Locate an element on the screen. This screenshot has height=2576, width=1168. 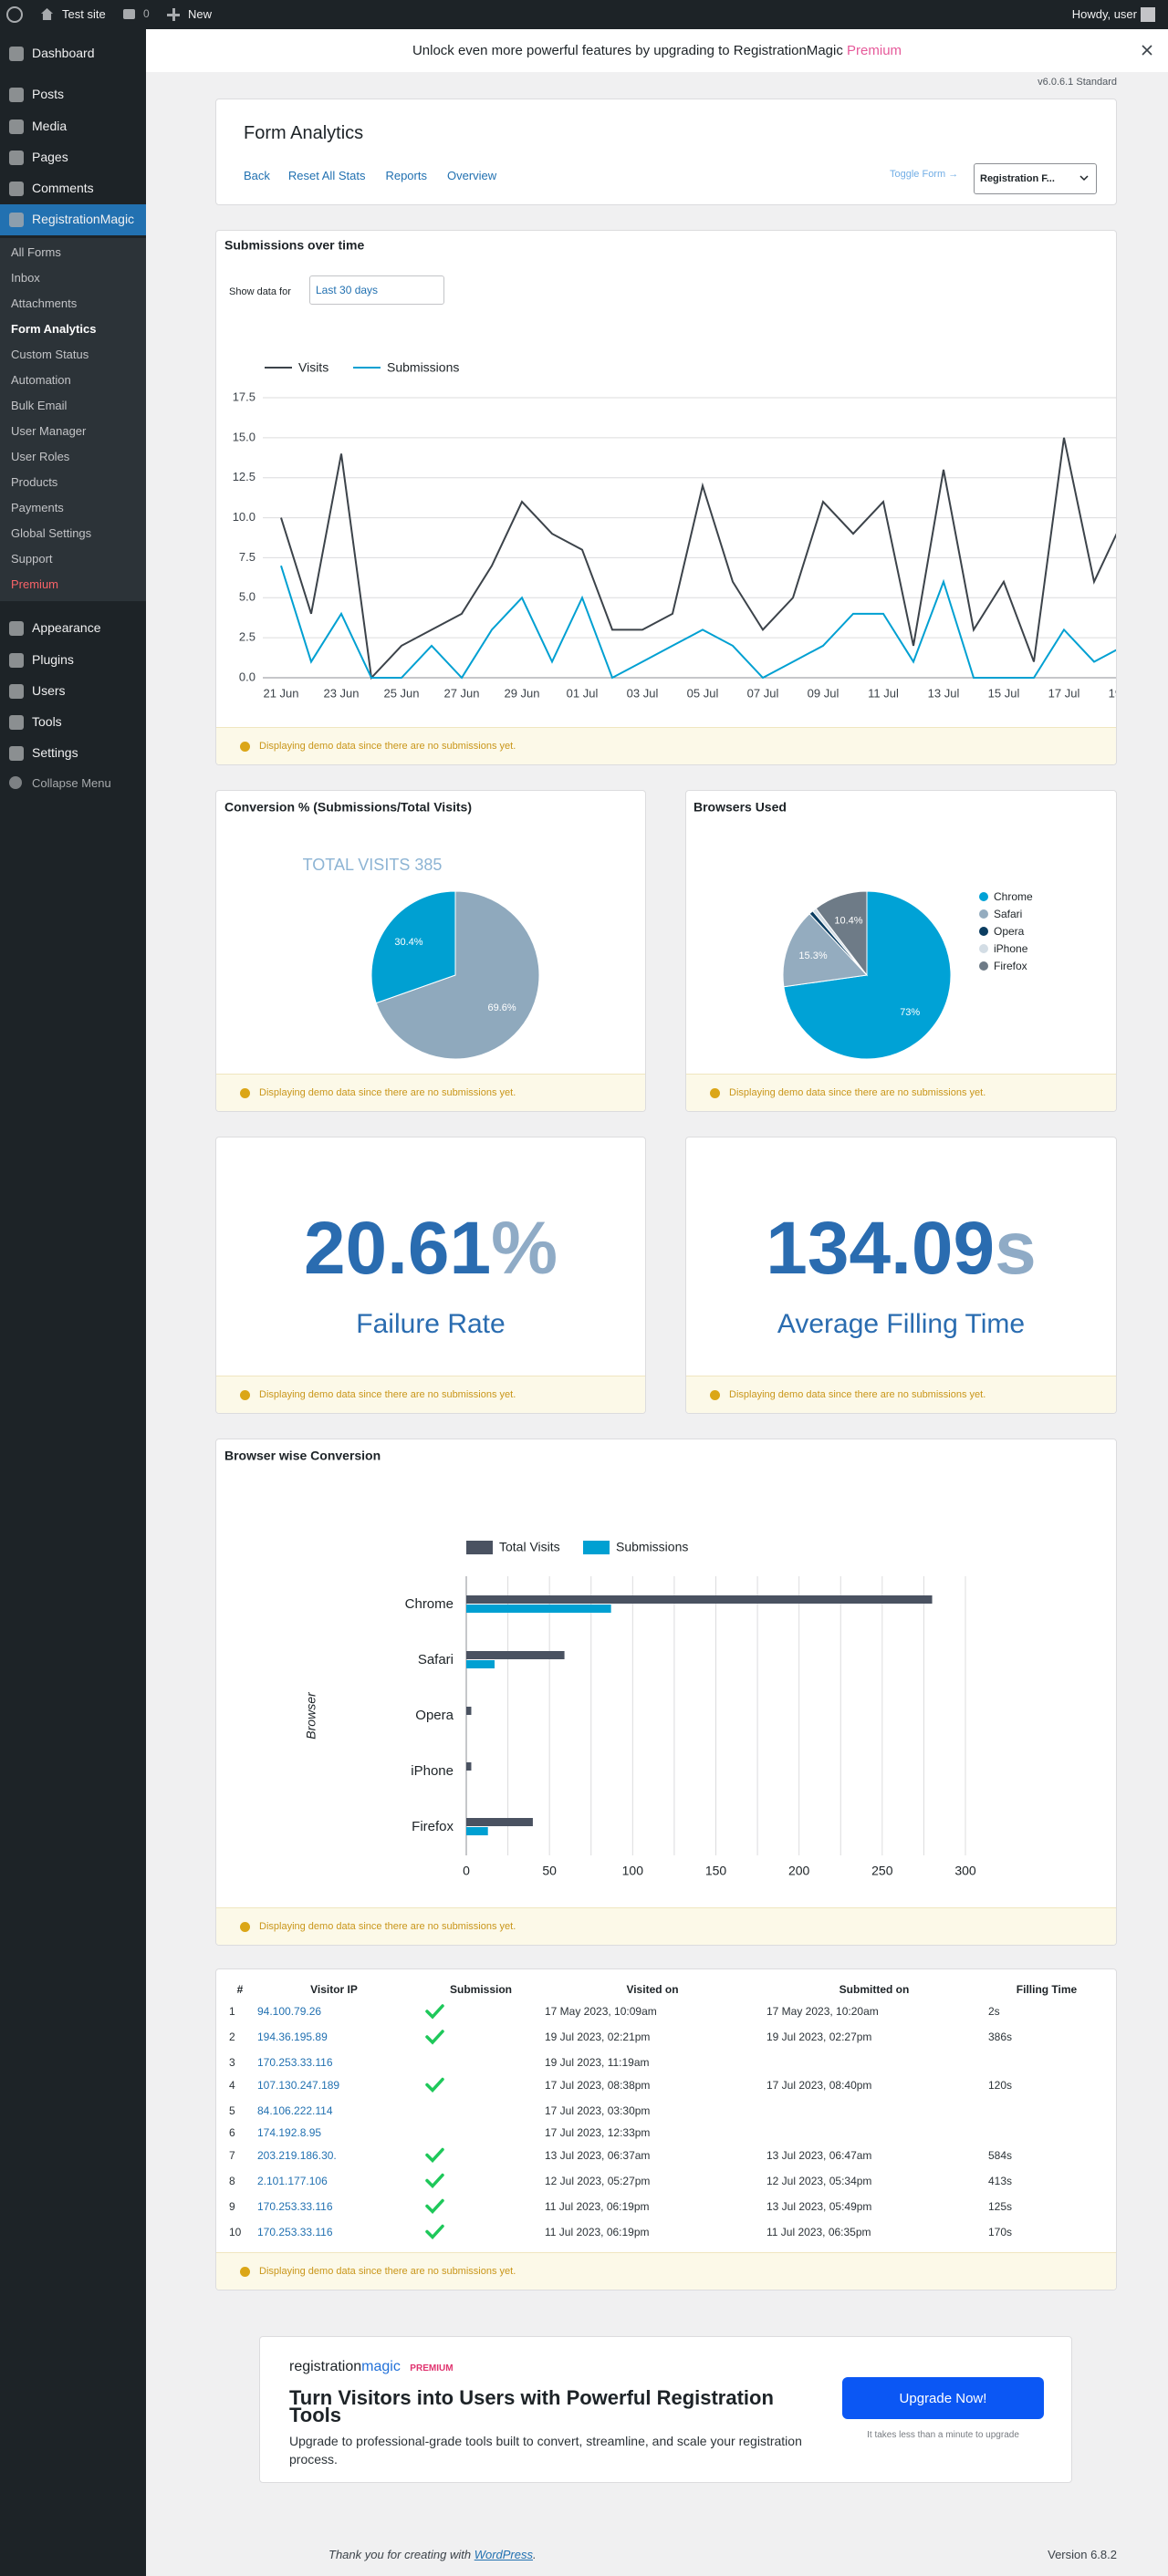
menu-item: Pages is located at coordinates (50, 157).